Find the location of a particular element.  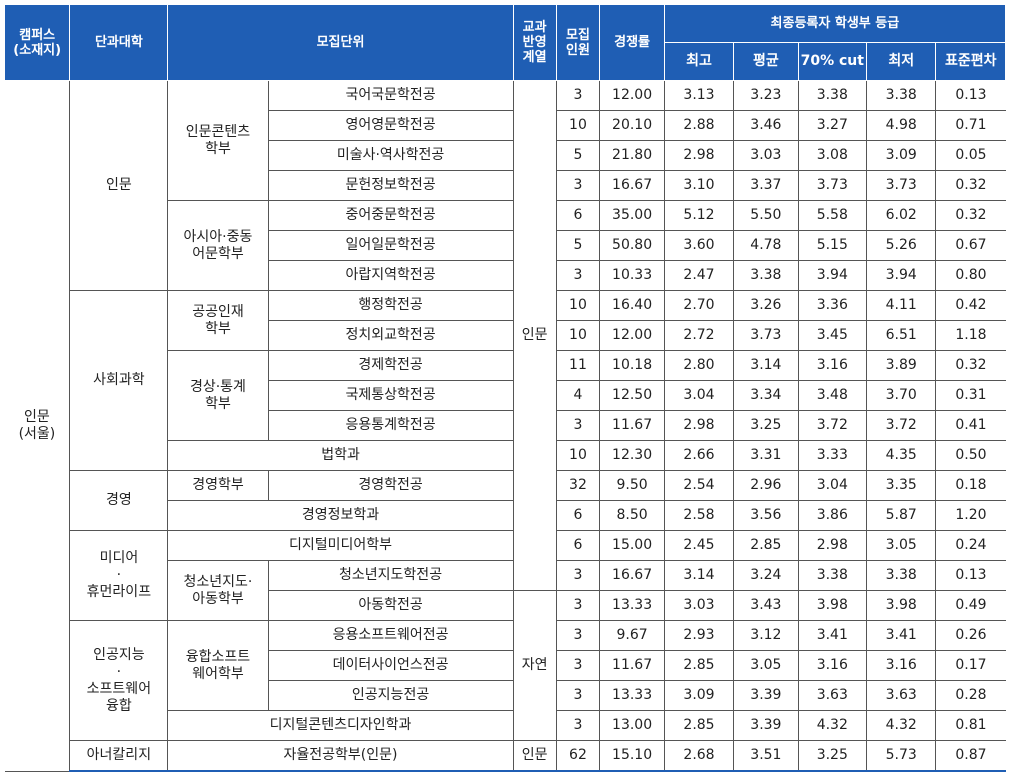

best-cell: 3.13 is located at coordinates (699, 95).